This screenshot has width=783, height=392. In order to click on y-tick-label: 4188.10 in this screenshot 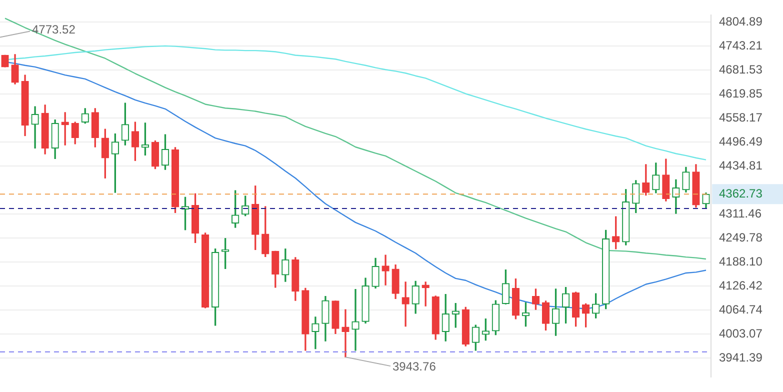, I will do `click(741, 261)`.